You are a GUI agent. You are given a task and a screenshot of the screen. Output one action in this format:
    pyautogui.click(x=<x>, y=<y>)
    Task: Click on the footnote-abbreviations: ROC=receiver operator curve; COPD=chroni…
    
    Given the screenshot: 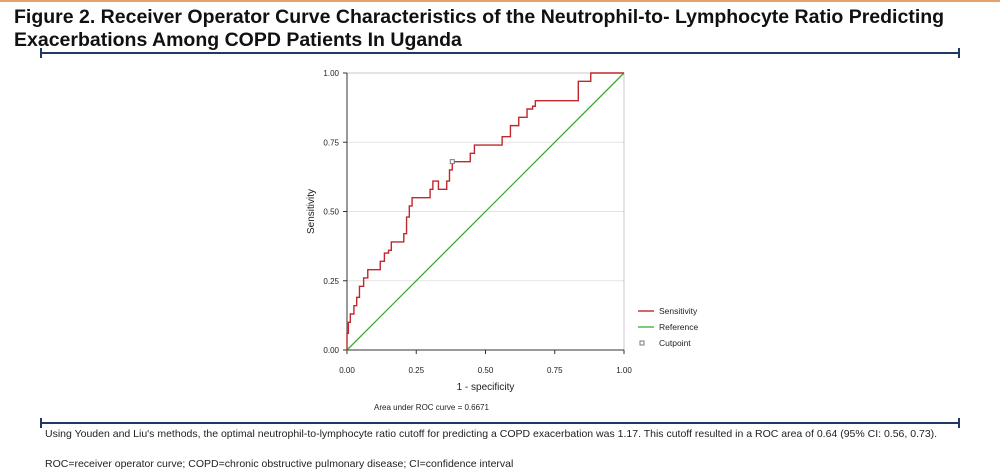 What is the action you would take?
    pyautogui.click(x=279, y=464)
    